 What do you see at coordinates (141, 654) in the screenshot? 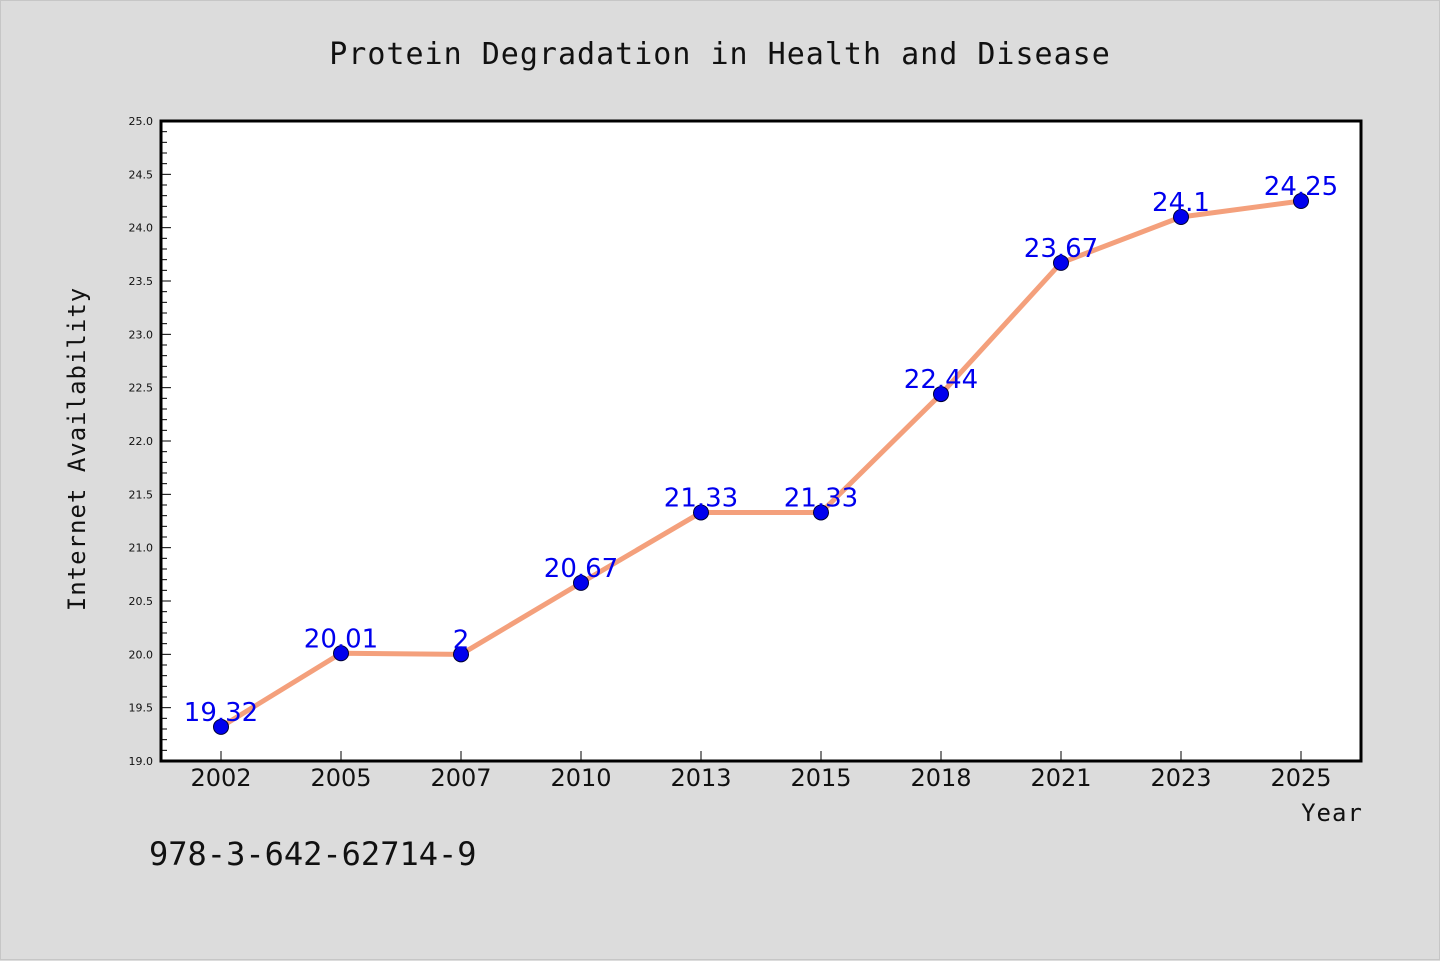
I see `y-tick-label: 20.0` at bounding box center [141, 654].